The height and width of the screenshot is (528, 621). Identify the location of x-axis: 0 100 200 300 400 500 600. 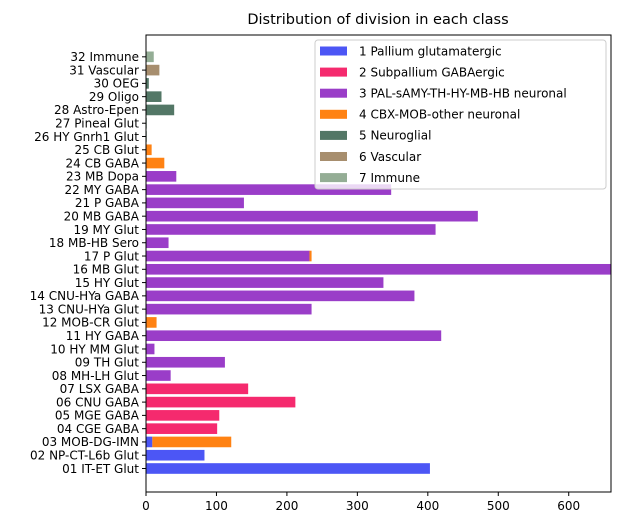
(361, 502).